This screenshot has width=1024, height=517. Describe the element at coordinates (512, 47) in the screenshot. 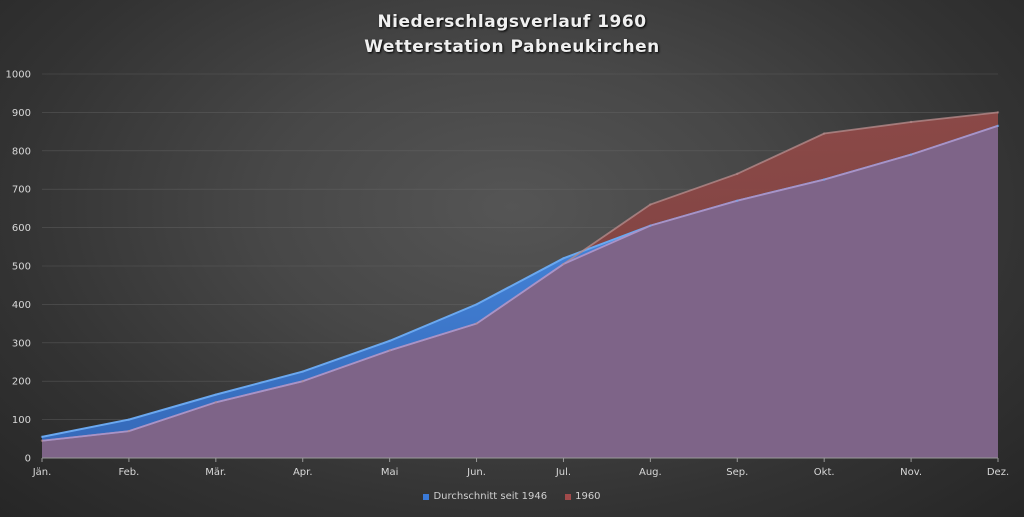

I see `chart-subtitle: Wetterstation Pabneukirchen` at that location.